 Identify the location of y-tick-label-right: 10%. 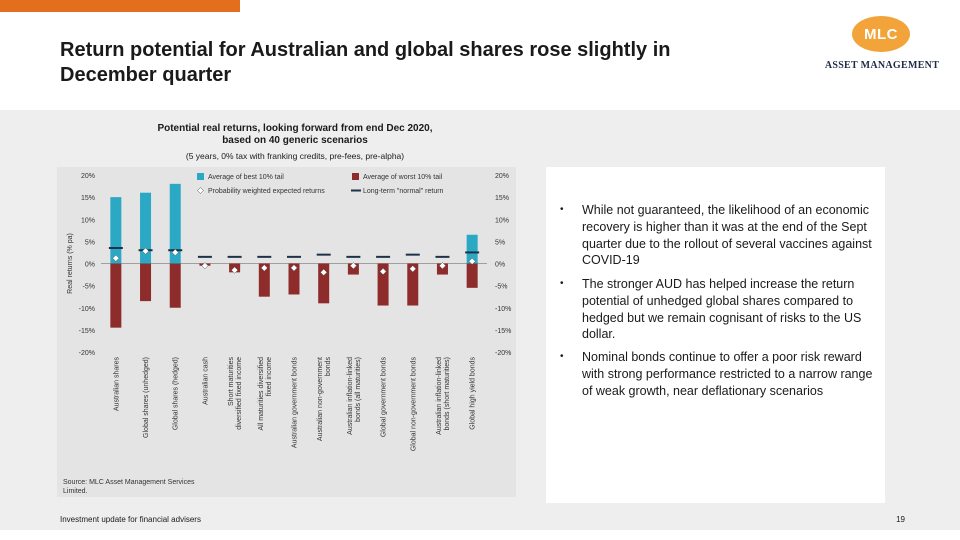
(502, 220).